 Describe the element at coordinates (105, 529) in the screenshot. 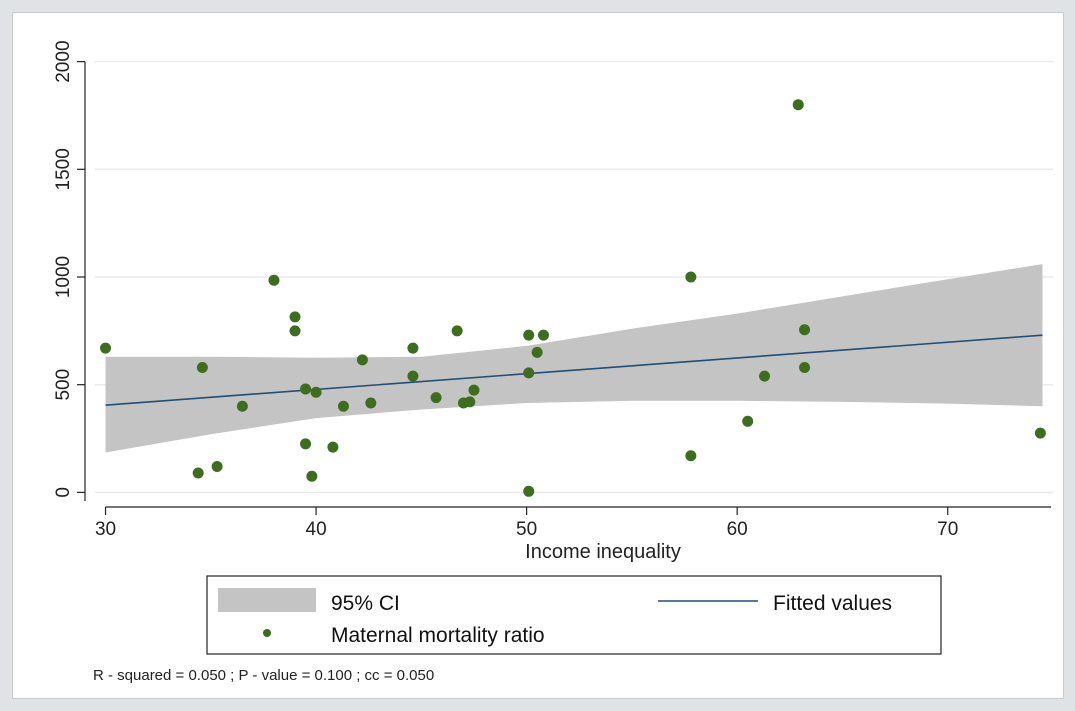

I see `x-tick-label: 30` at that location.